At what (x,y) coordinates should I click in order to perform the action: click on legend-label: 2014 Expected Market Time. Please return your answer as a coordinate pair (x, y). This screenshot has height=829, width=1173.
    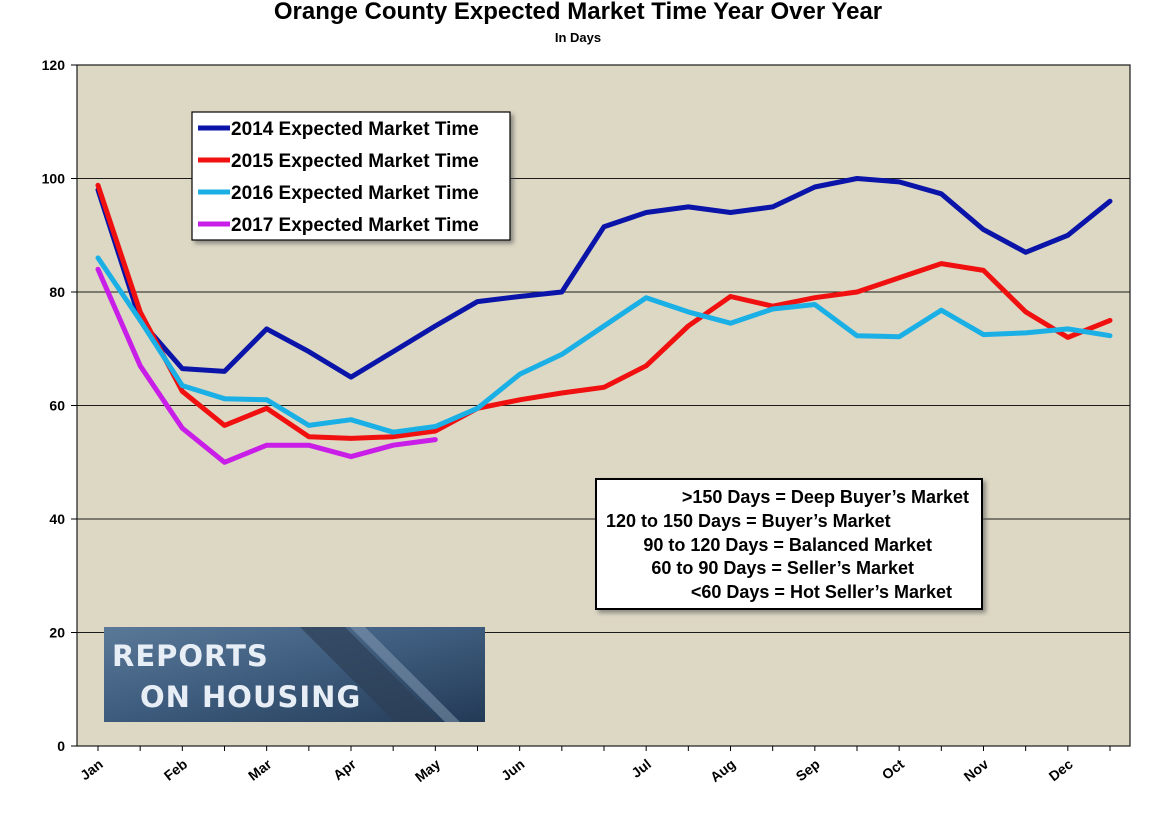
    Looking at the image, I should click on (355, 129).